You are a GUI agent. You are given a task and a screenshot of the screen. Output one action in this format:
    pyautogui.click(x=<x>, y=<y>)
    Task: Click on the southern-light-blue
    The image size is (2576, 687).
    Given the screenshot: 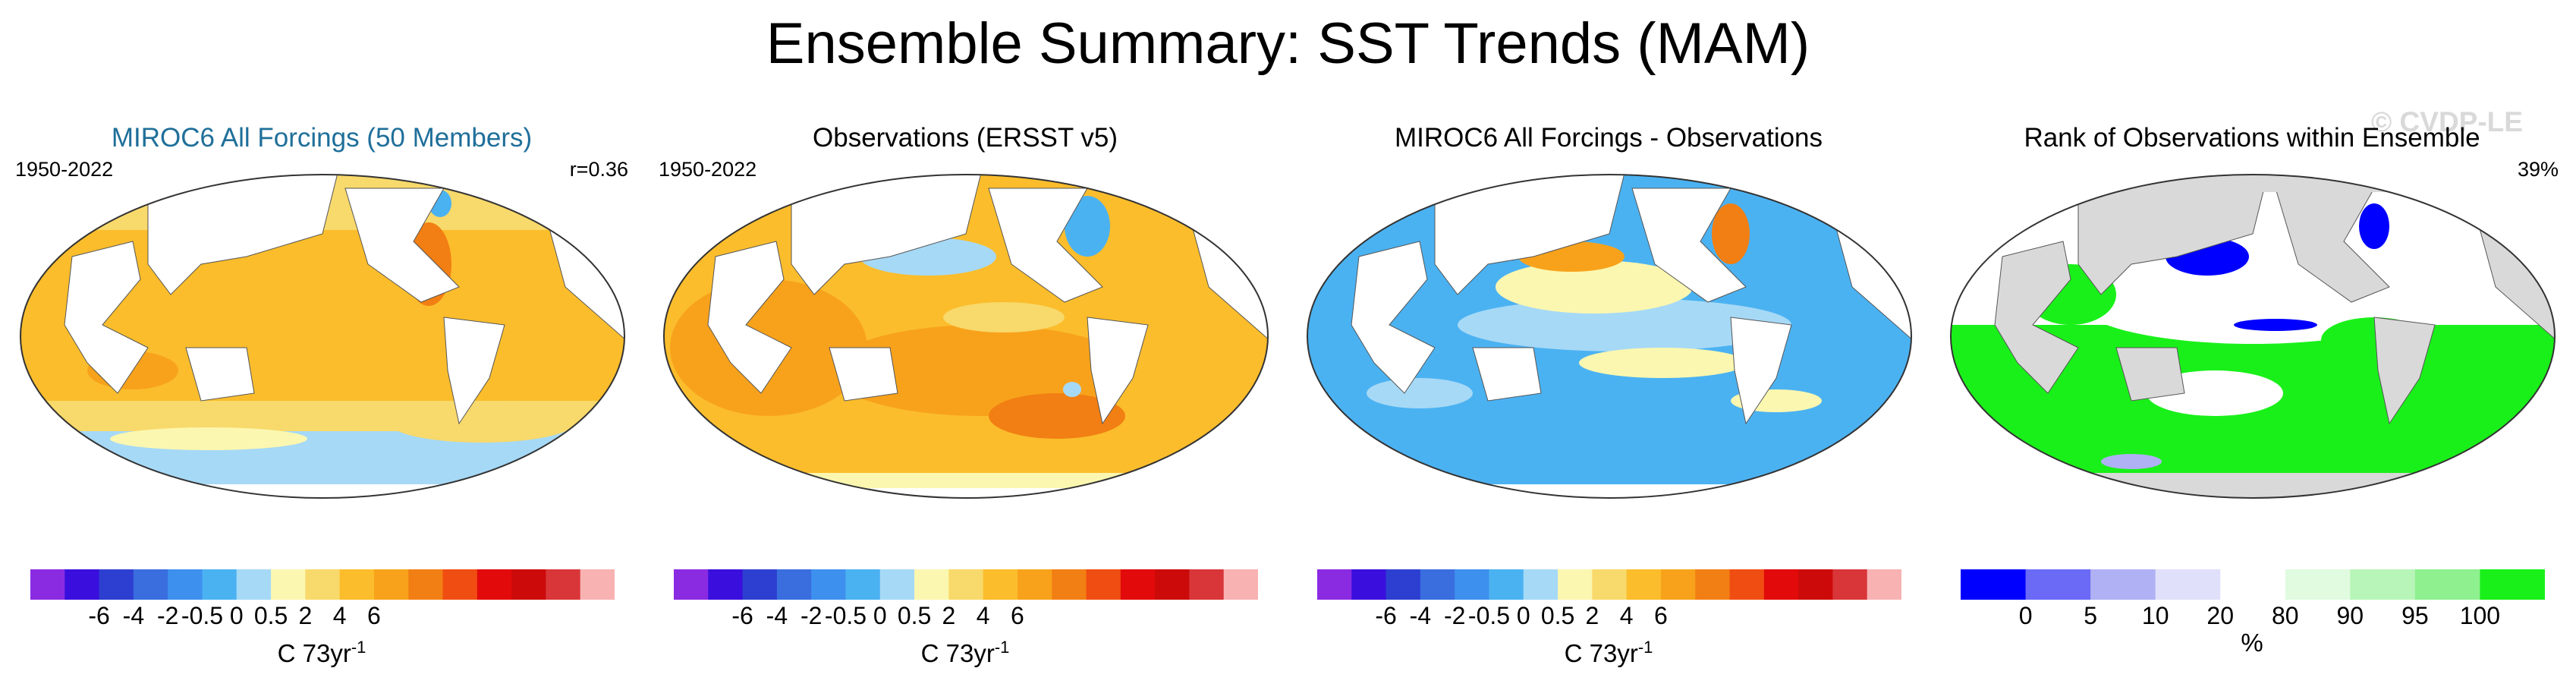 What is the action you would take?
    pyautogui.click(x=2131, y=461)
    